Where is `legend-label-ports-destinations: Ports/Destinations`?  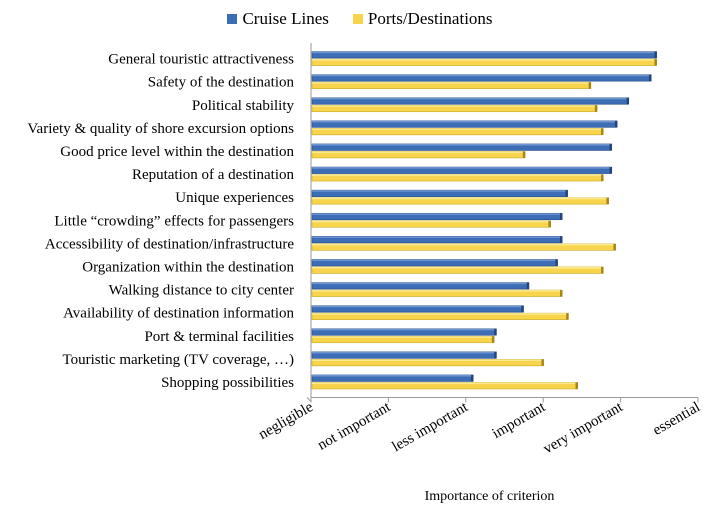 legend-label-ports-destinations: Ports/Destinations is located at coordinates (430, 18).